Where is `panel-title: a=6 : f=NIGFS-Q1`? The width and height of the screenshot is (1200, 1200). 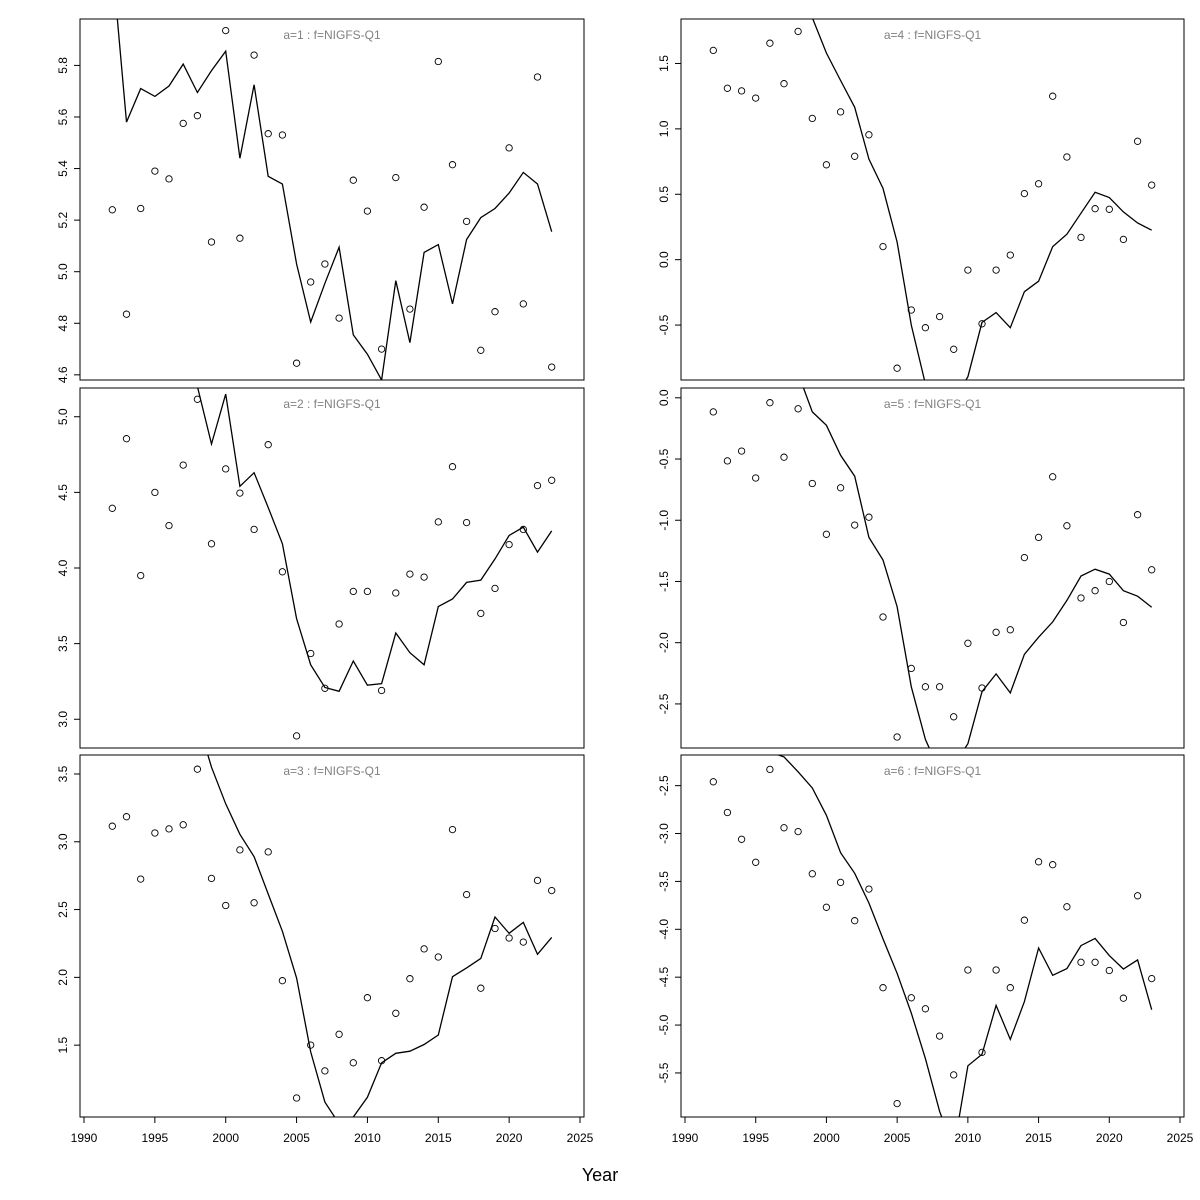
panel-title: a=6 : f=NIGFS-Q1 is located at coordinates (933, 771).